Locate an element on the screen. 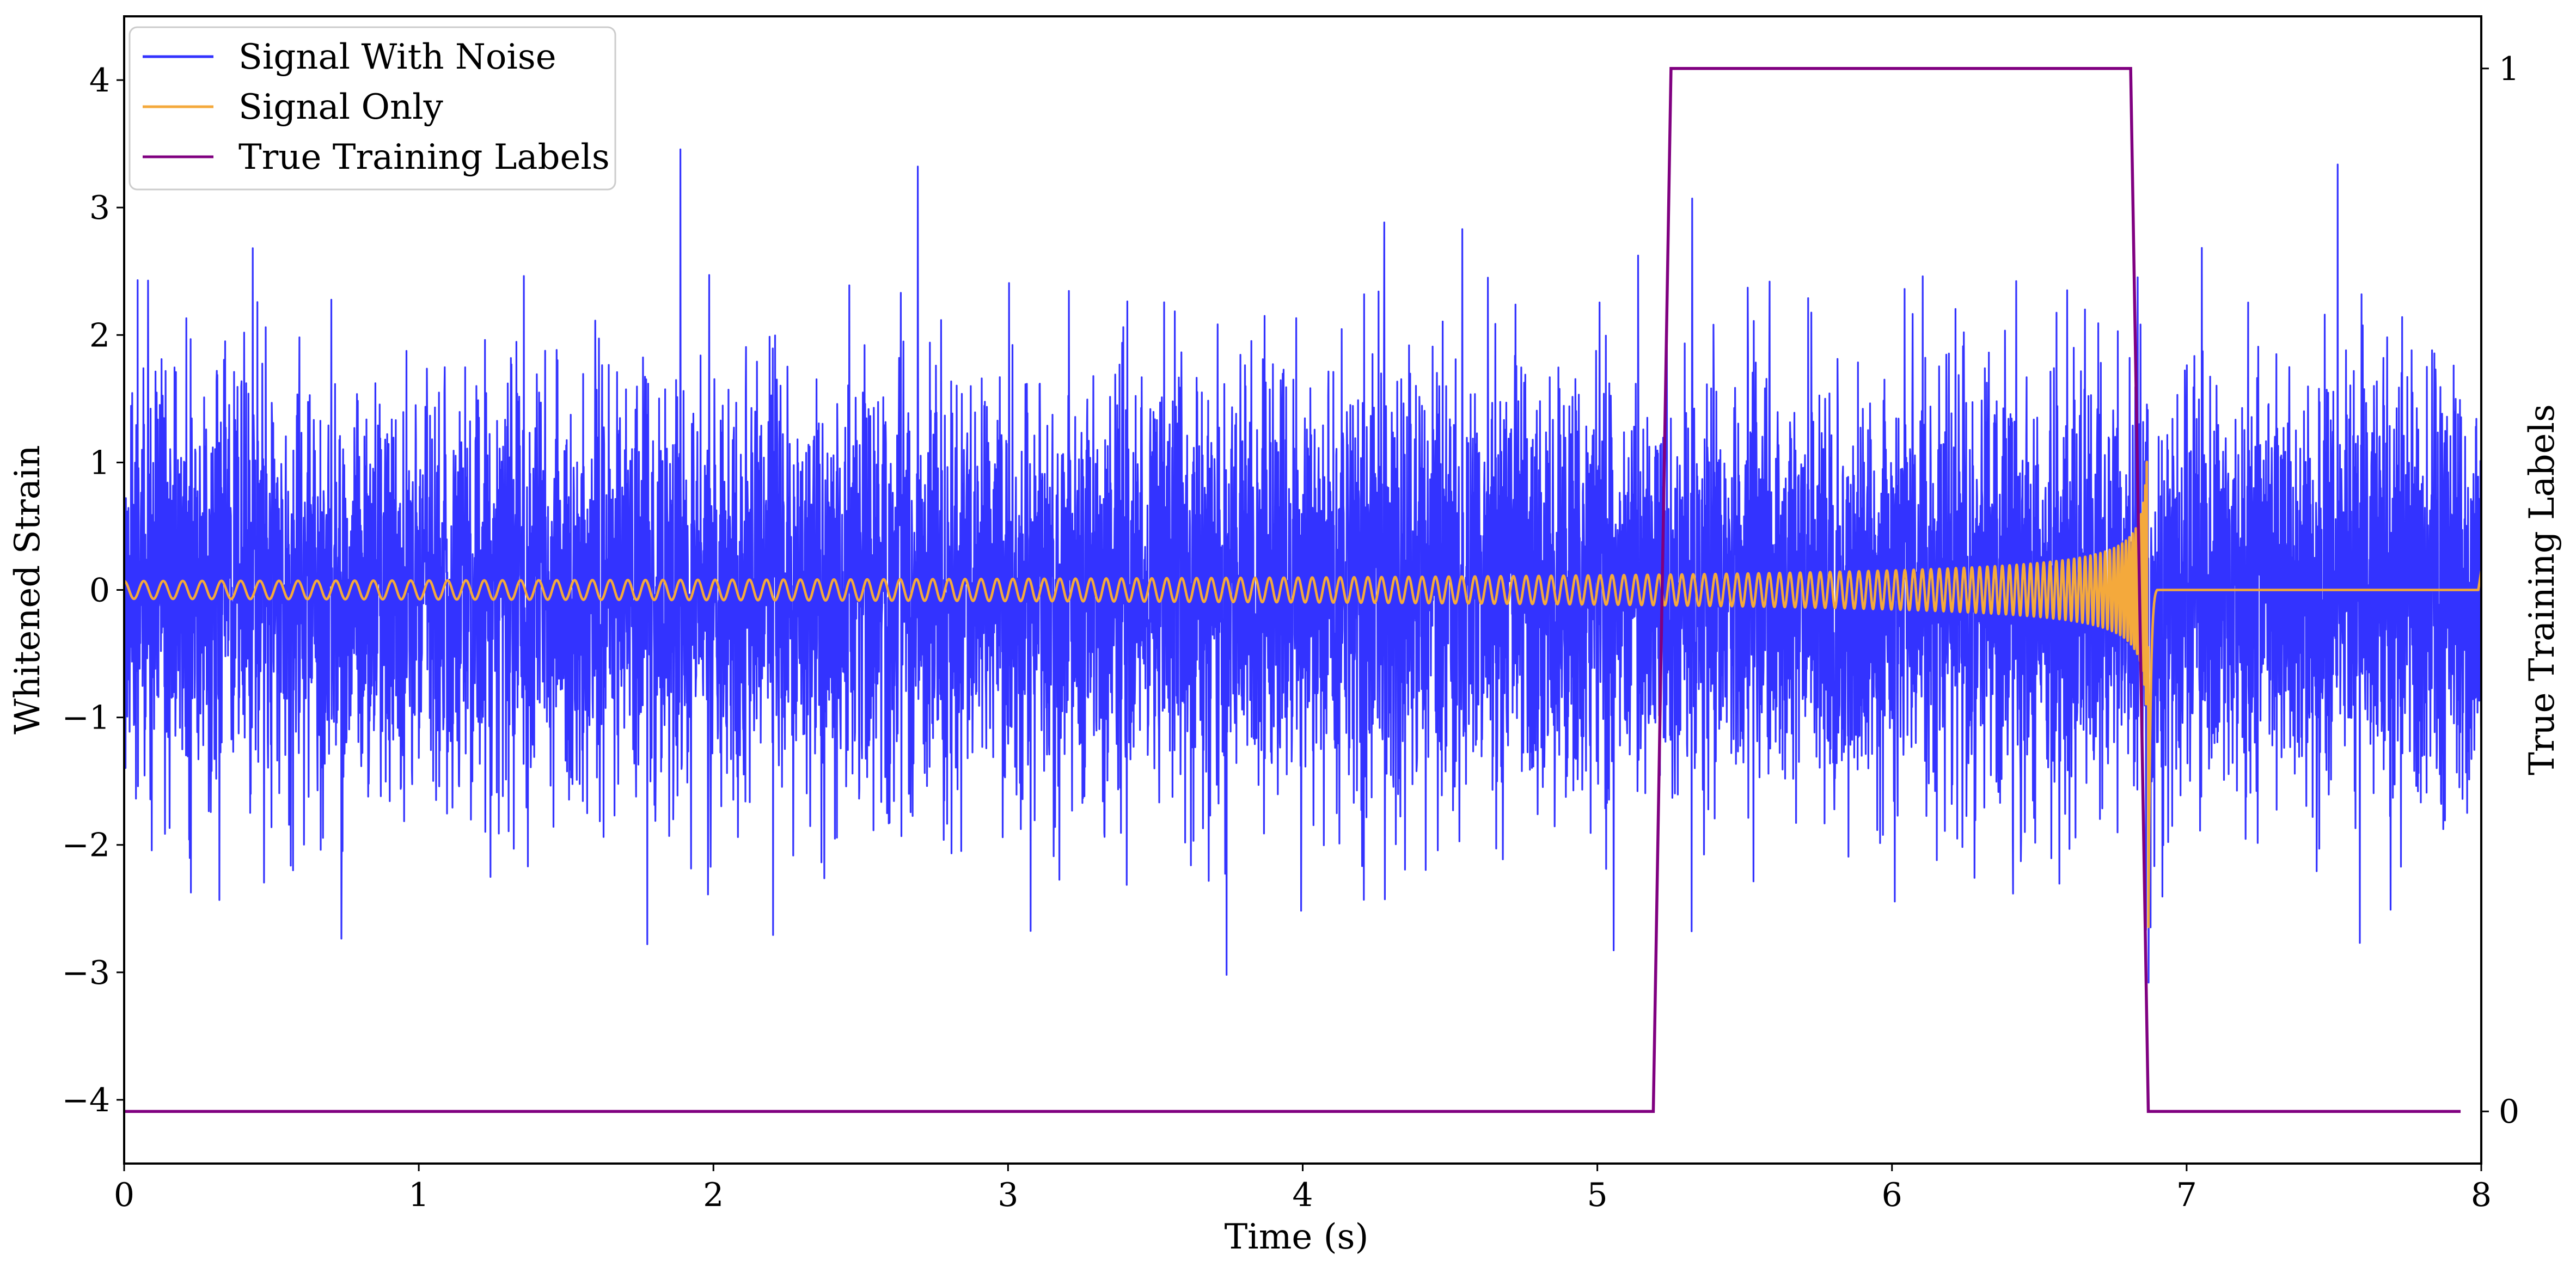 This screenshot has width=2576, height=1273. y-tick-label: −3 is located at coordinates (86, 973).